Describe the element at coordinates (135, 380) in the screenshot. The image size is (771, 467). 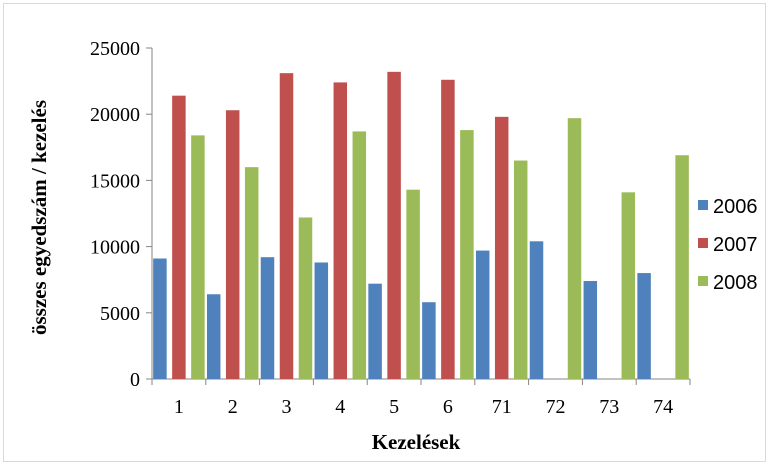
I see `y-tick-label: 0` at that location.